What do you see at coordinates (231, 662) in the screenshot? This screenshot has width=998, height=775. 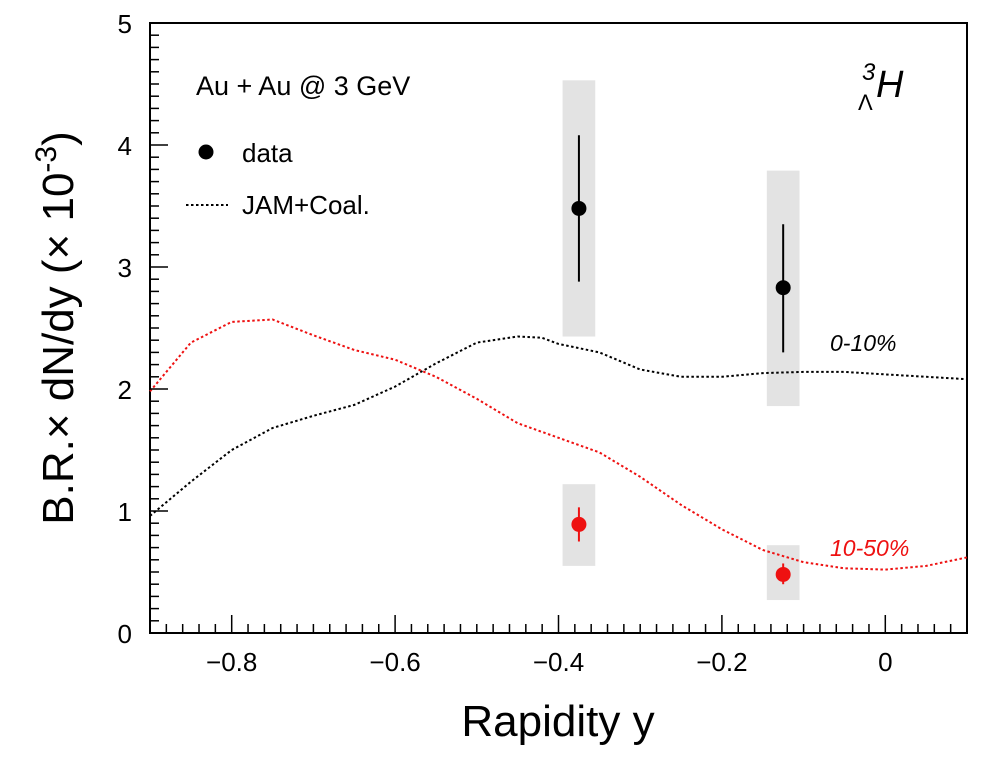 I see `x-tick-label: −0.8` at bounding box center [231, 662].